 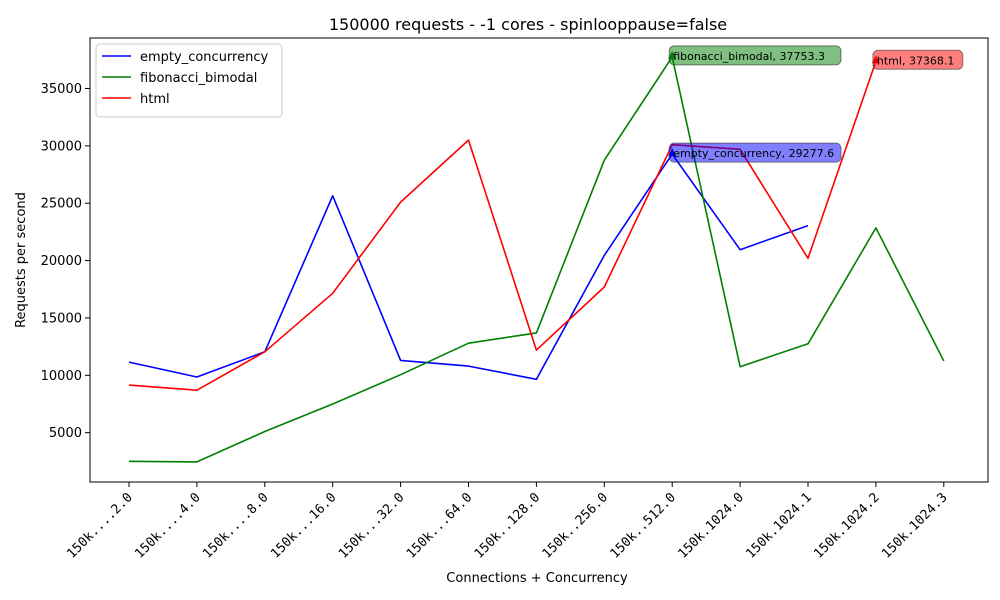 What do you see at coordinates (914, 525) in the screenshot?
I see `x-tick-label: 150k.1024.3` at bounding box center [914, 525].